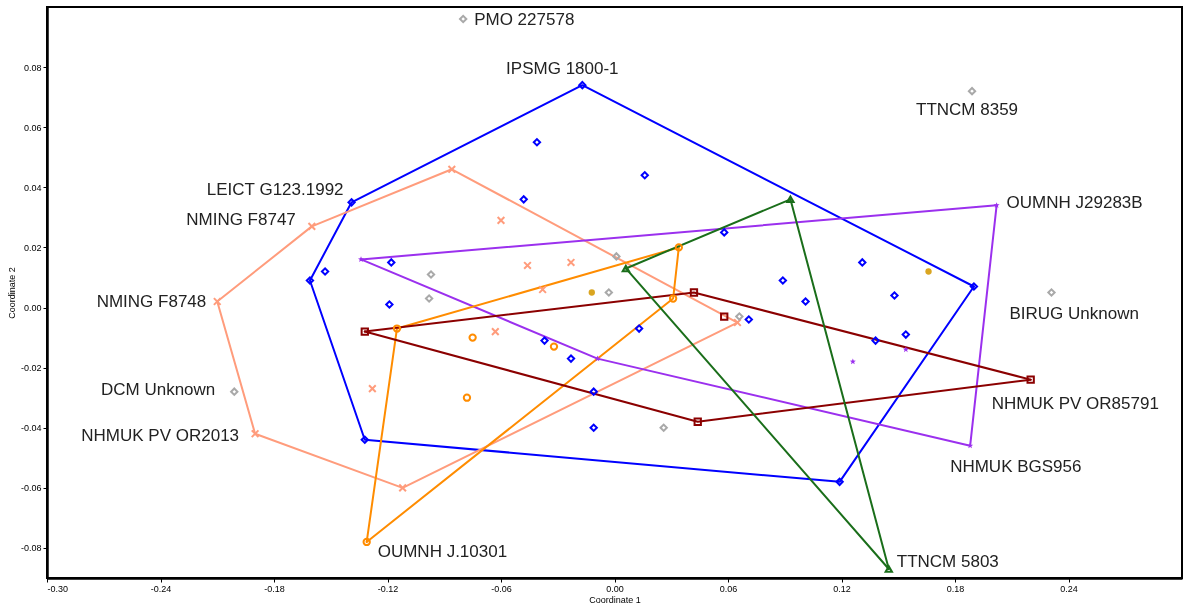 This screenshot has width=1183, height=607. I want to click on x-tick-label: -0.24, so click(161, 588).